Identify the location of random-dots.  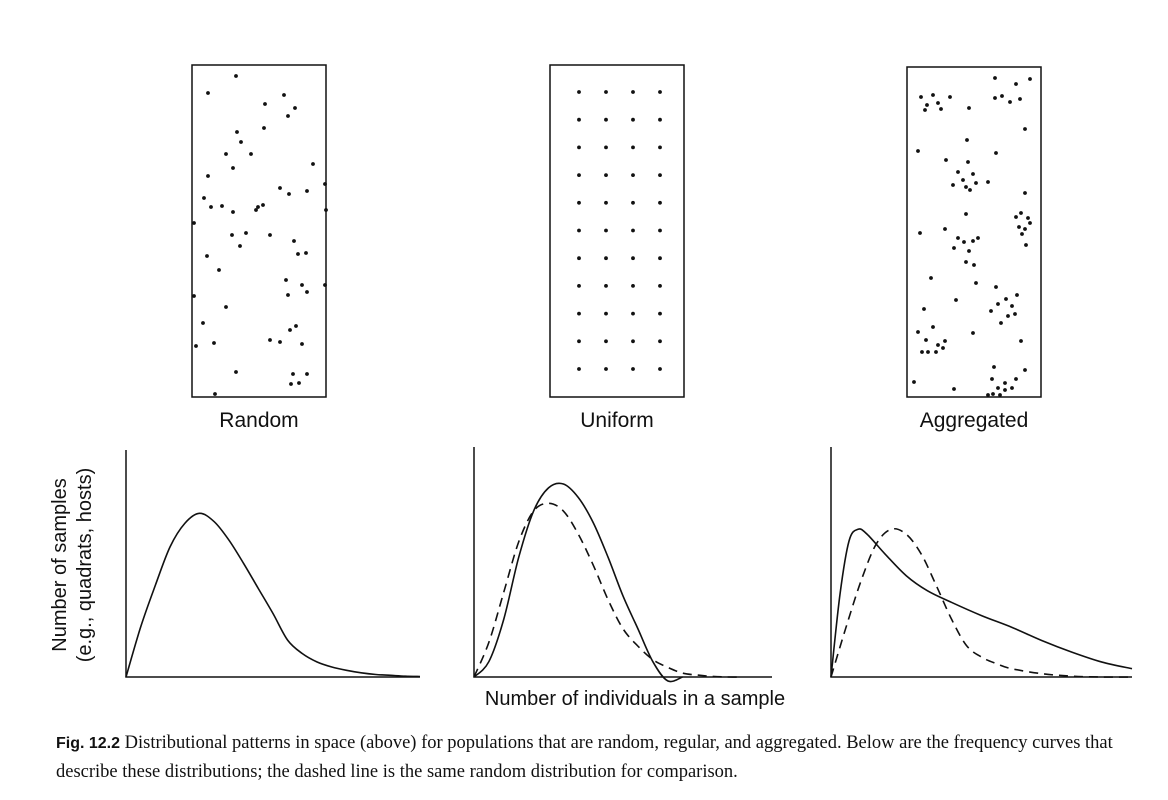
(260, 235).